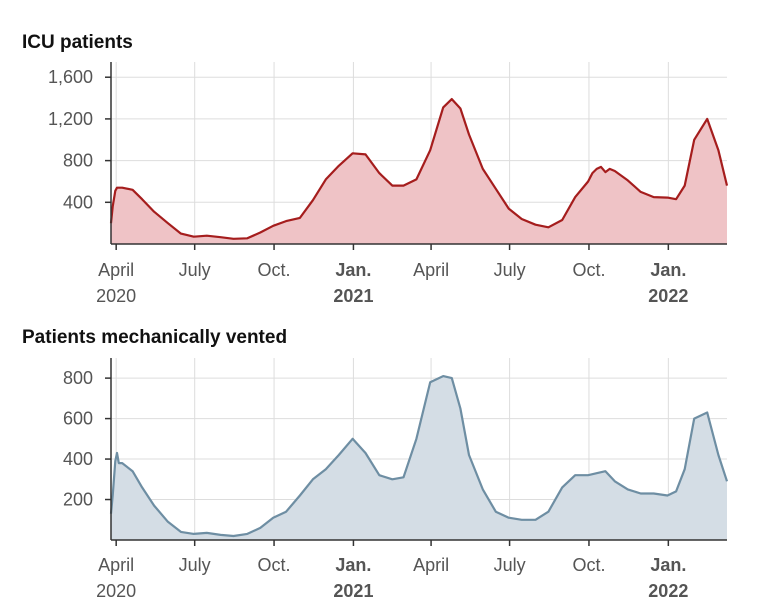 This screenshot has height=608, width=759. Describe the element at coordinates (78, 459) in the screenshot. I see `chart-1-ytick-label-1: 400` at that location.